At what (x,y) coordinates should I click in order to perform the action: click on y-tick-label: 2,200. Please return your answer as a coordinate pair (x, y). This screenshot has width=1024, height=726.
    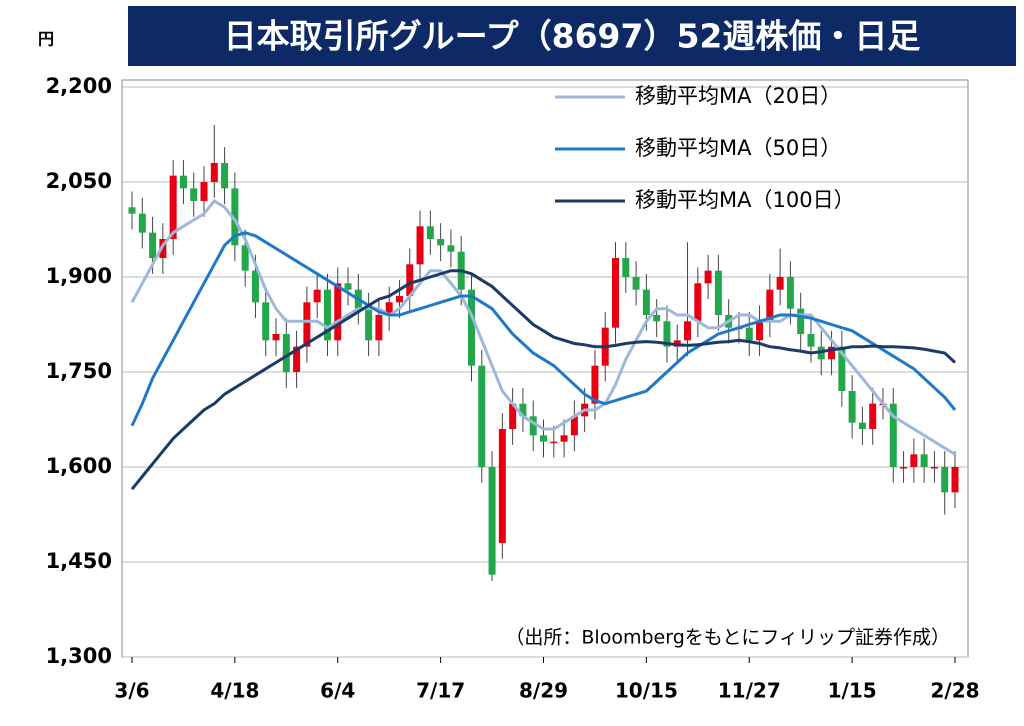
    Looking at the image, I should click on (79, 86).